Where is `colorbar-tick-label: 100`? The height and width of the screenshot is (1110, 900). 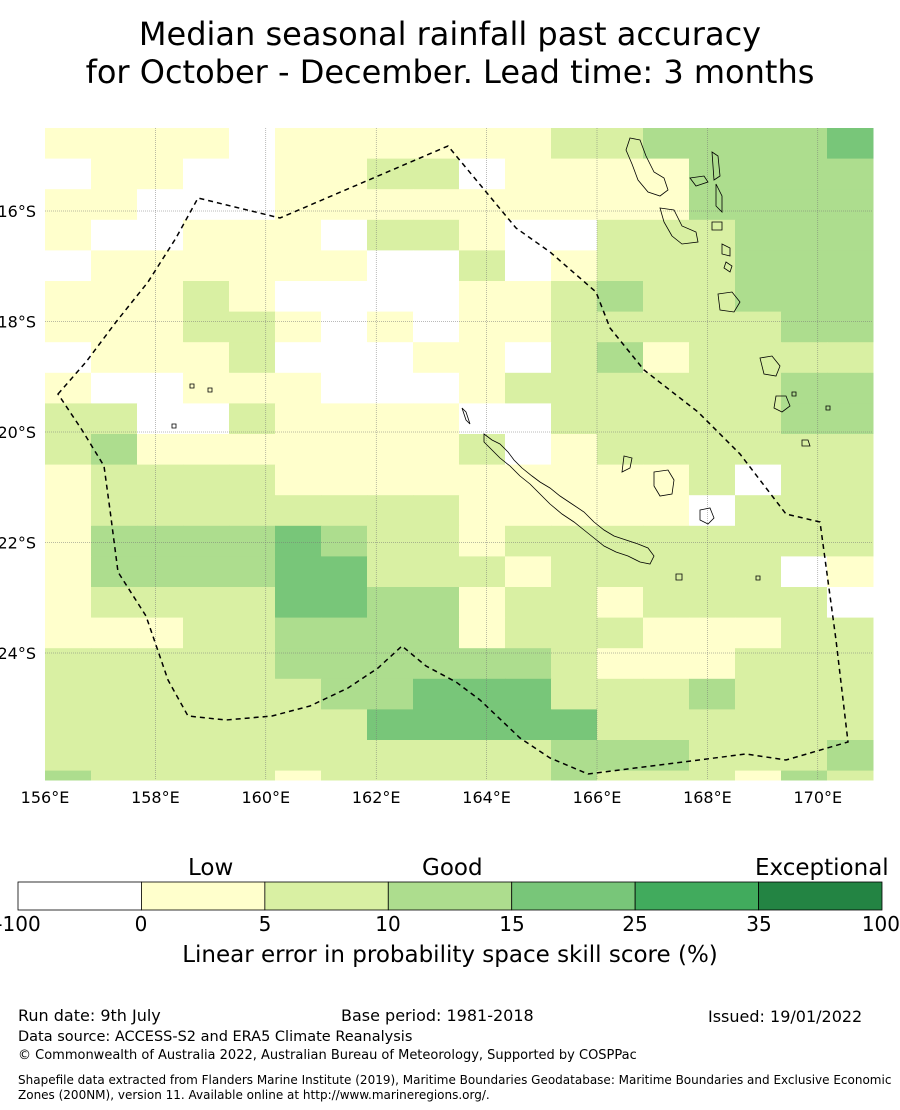 colorbar-tick-label: 100 is located at coordinates (880, 924).